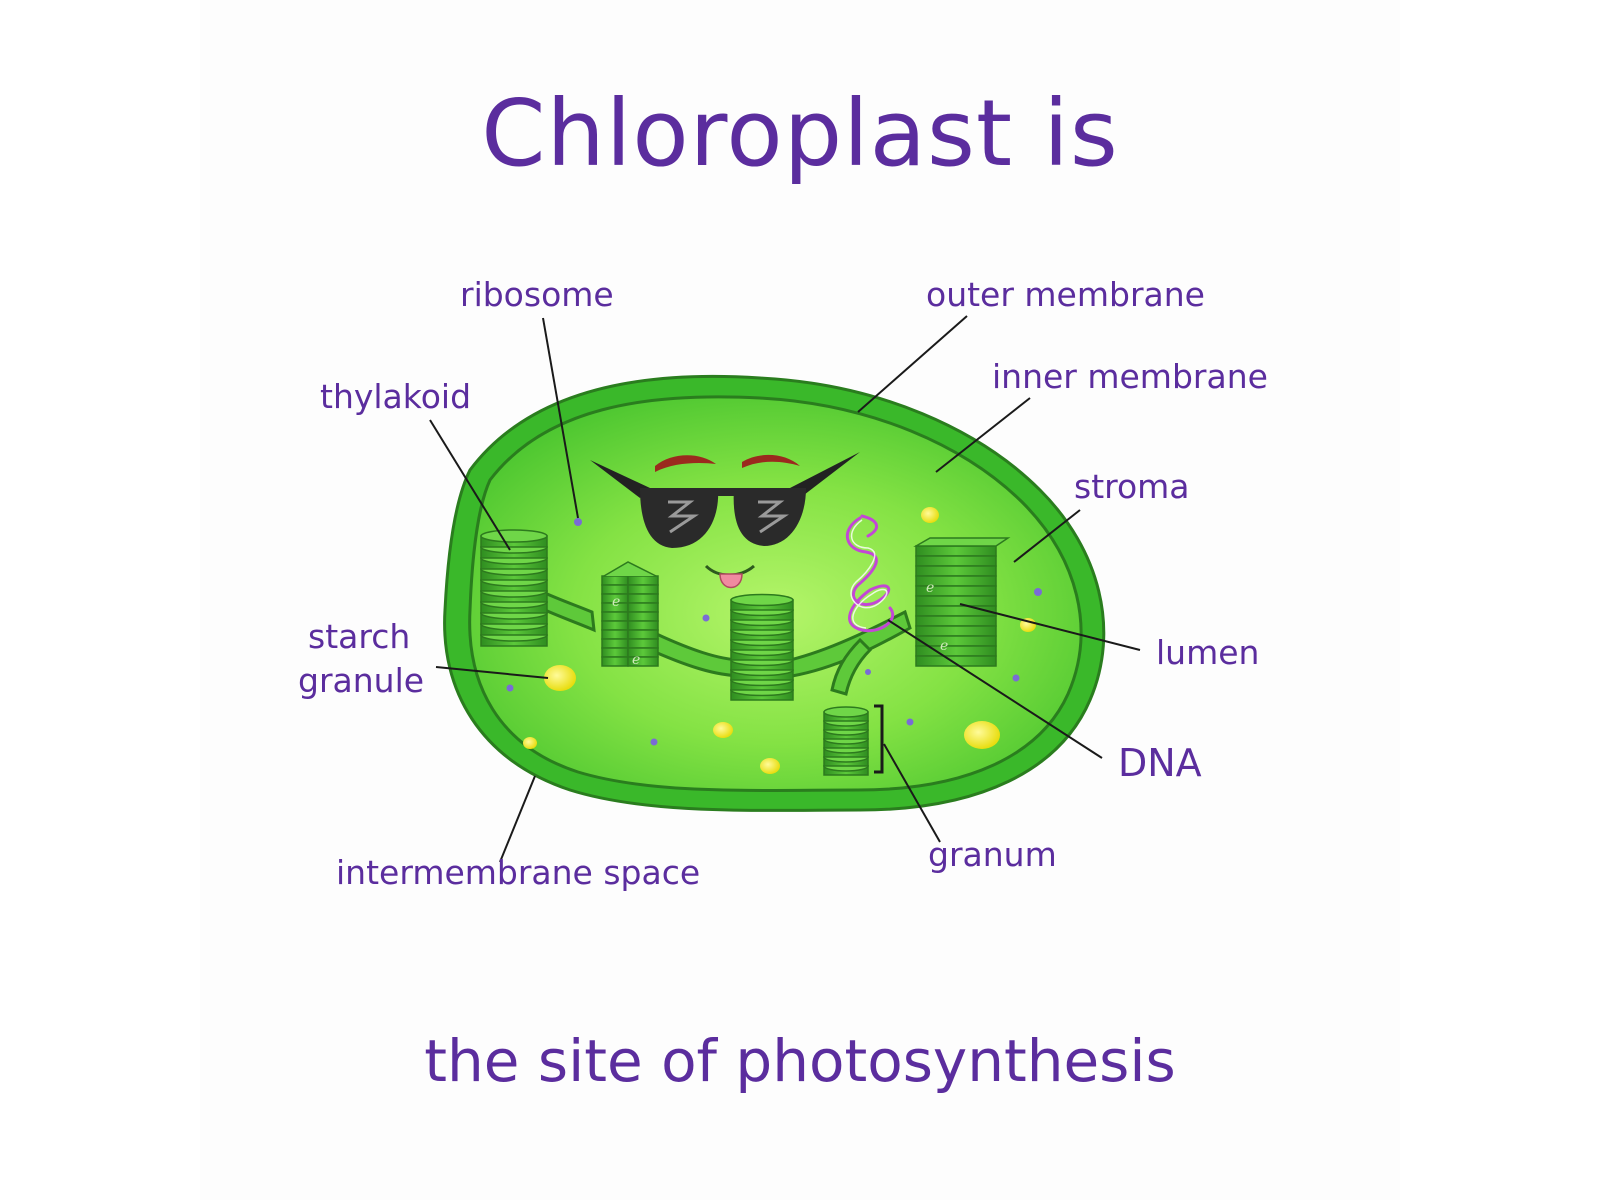 The height and width of the screenshot is (1200, 1600). Describe the element at coordinates (537, 294) in the screenshot. I see `label-ribosome: ribosome` at that location.